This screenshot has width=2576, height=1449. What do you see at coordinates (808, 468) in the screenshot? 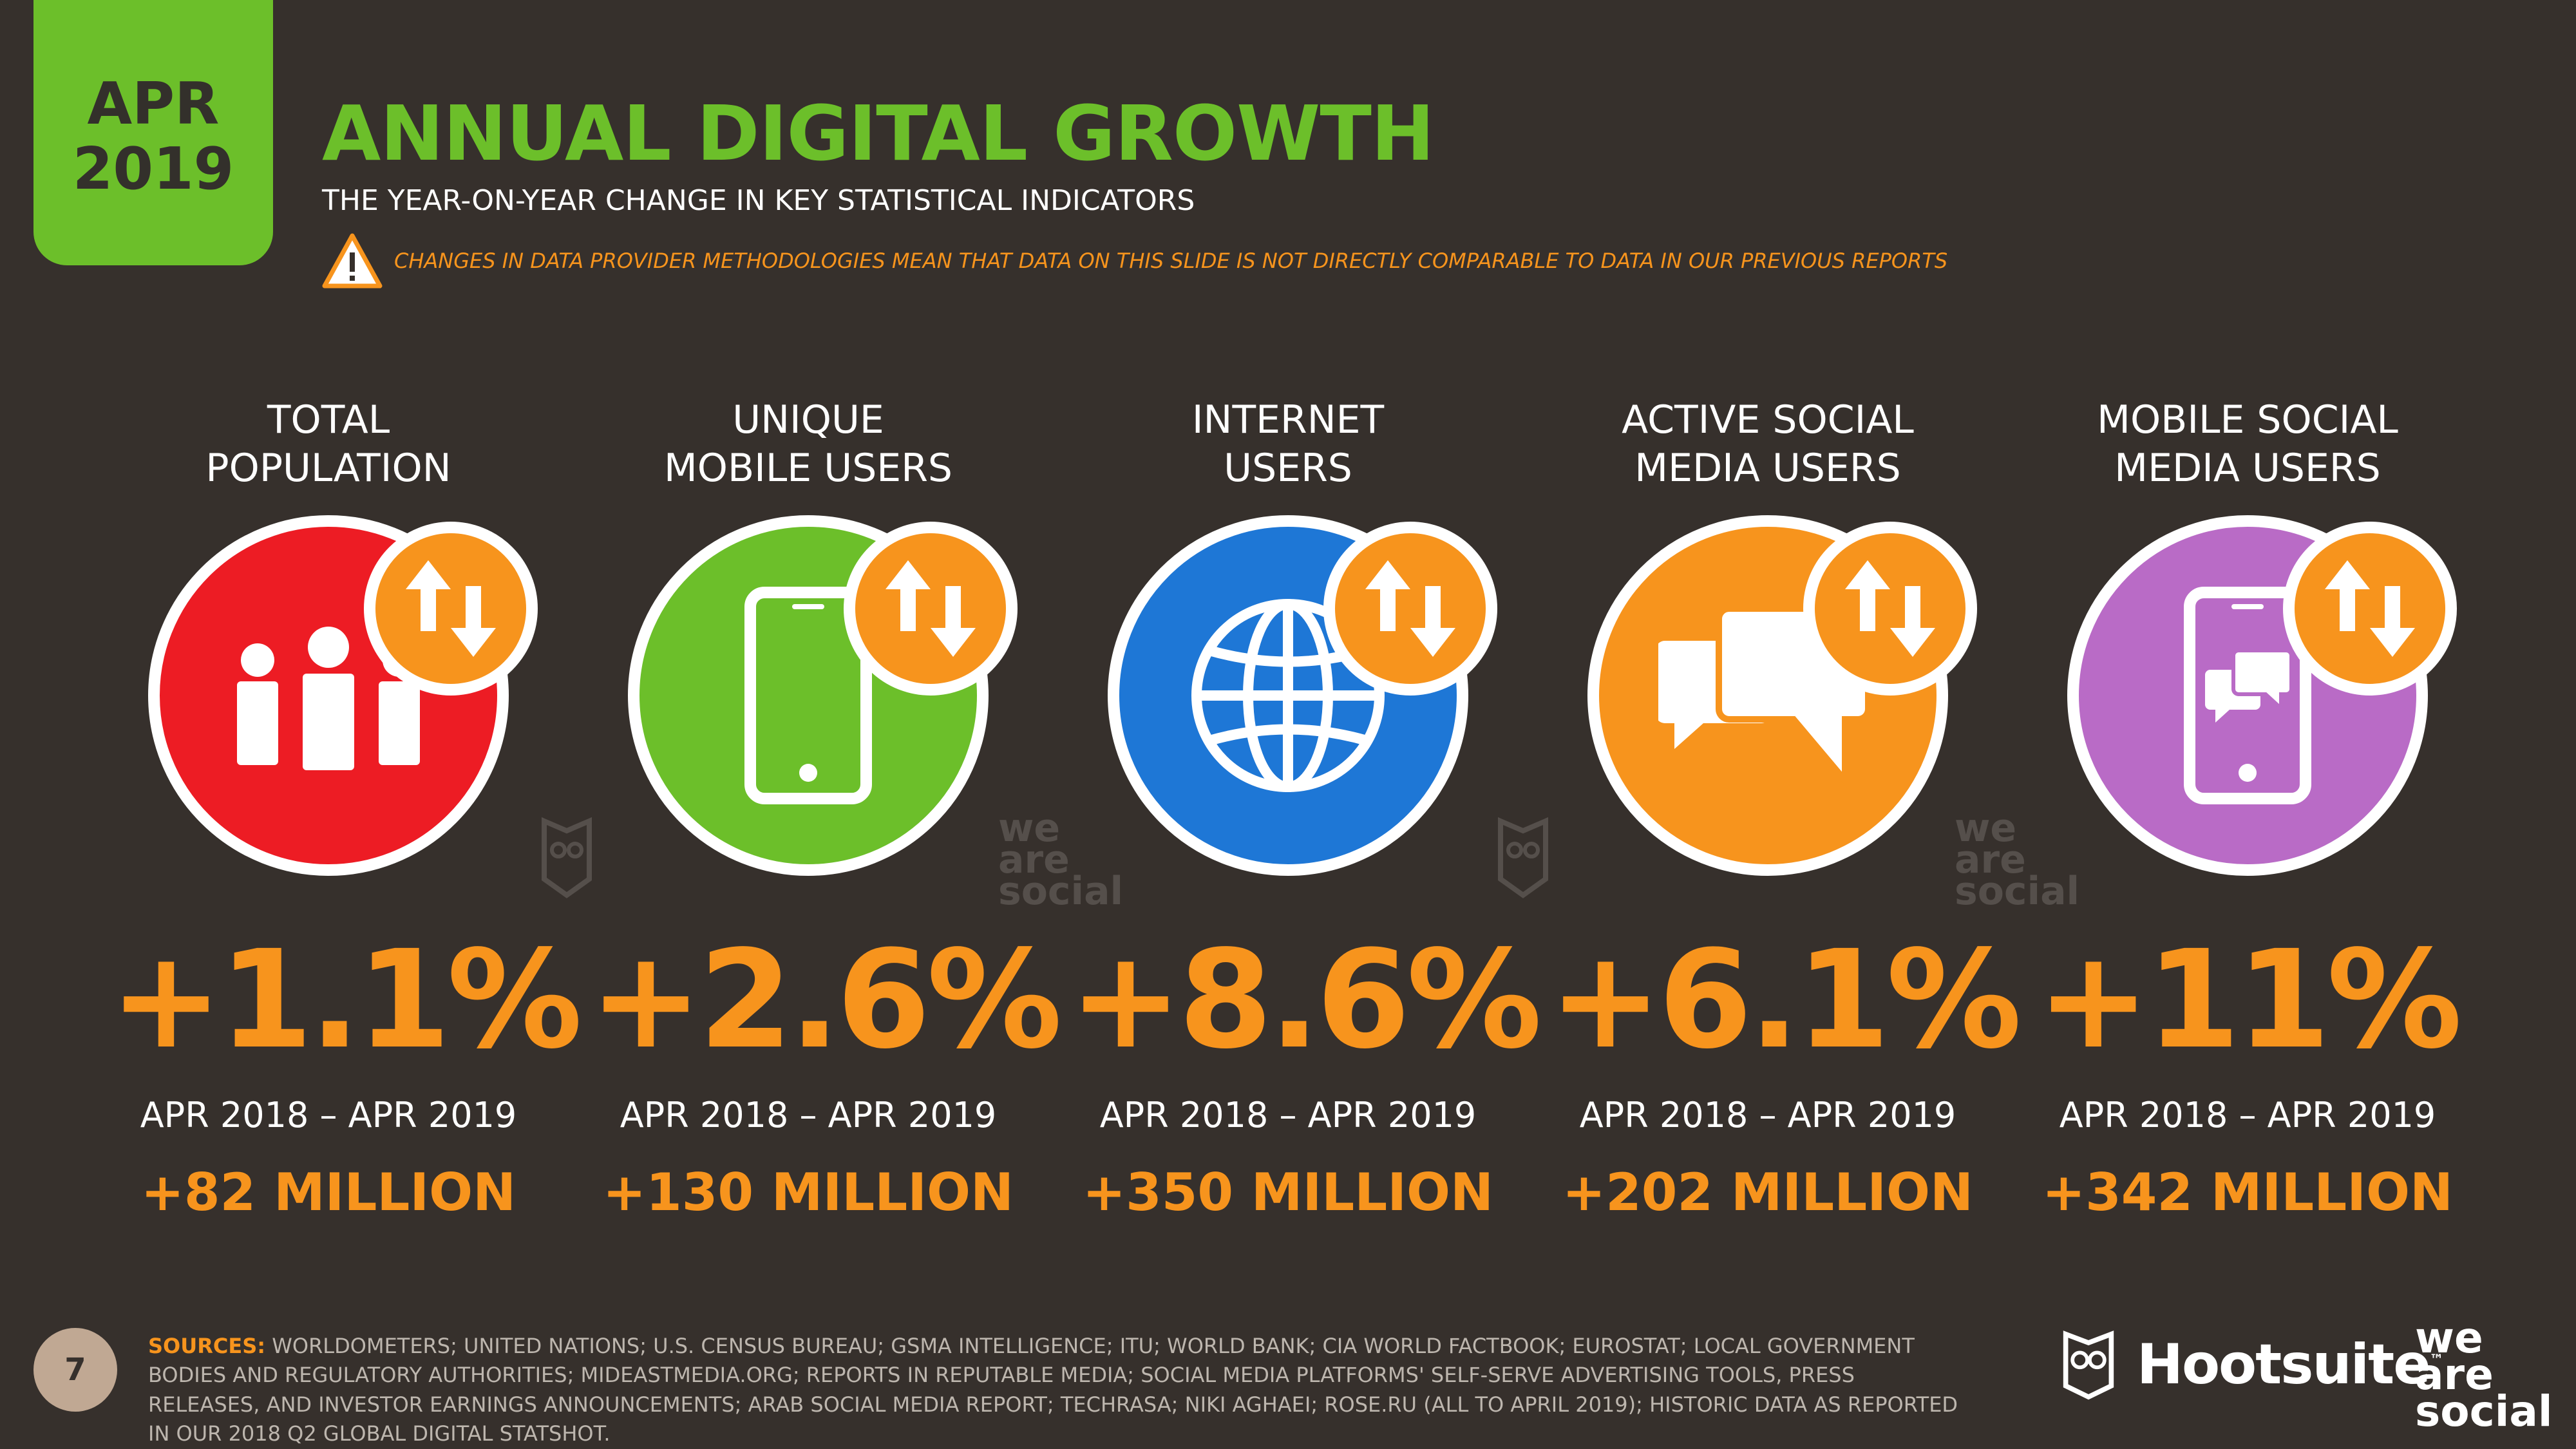
I see `label-line: MOBILE USERS` at bounding box center [808, 468].